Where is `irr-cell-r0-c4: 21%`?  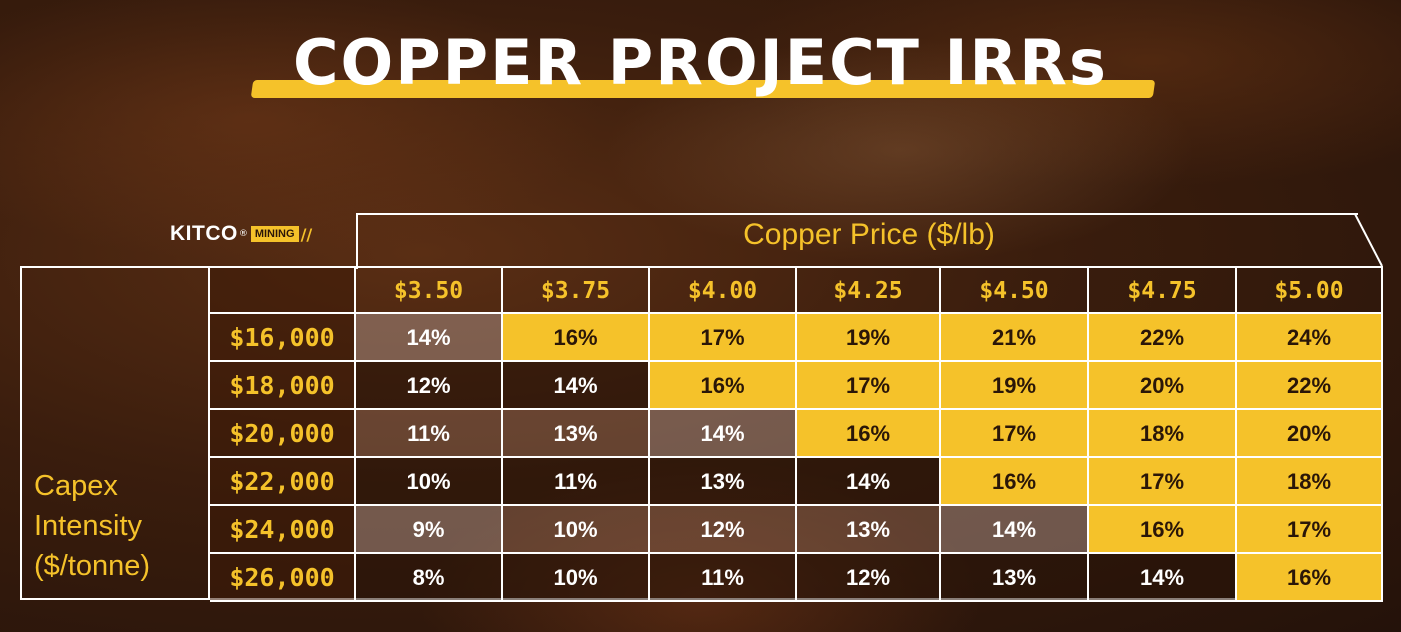 irr-cell-r0-c4: 21% is located at coordinates (1015, 338).